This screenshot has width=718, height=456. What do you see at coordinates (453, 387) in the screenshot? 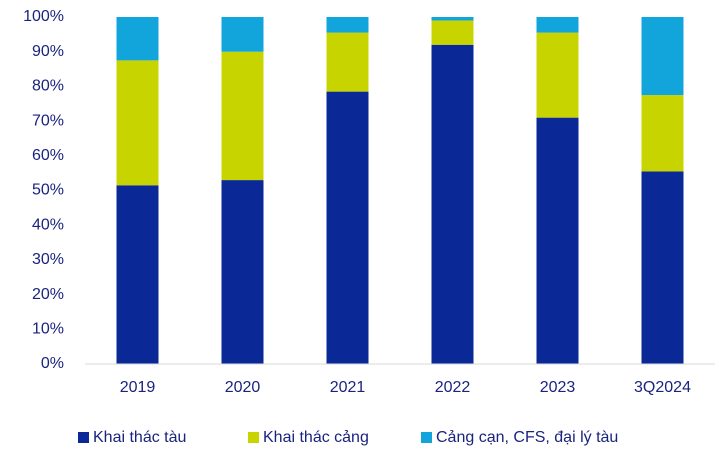
I see `x-tick-label: 2022` at bounding box center [453, 387].